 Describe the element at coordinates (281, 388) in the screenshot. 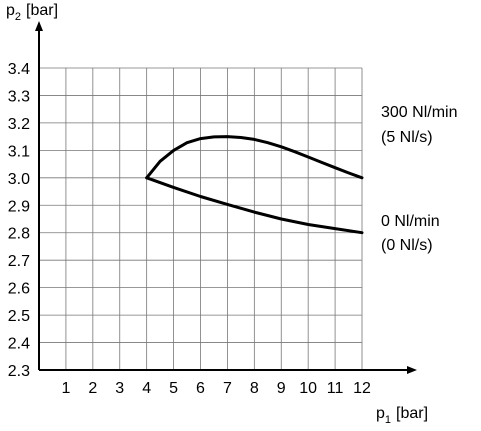

I see `x-tick-label: 9` at that location.